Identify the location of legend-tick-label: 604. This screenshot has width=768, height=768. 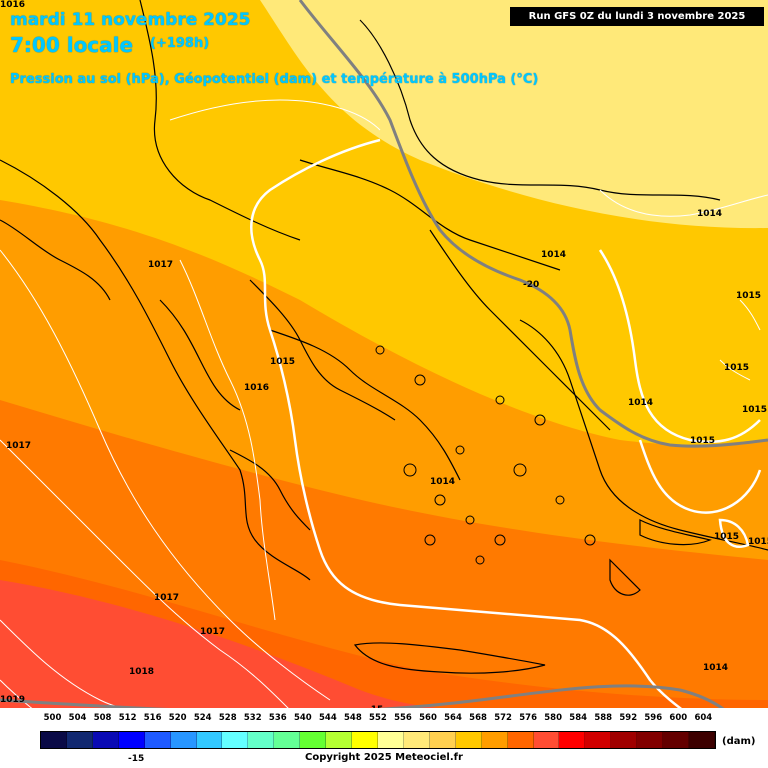
(703, 718).